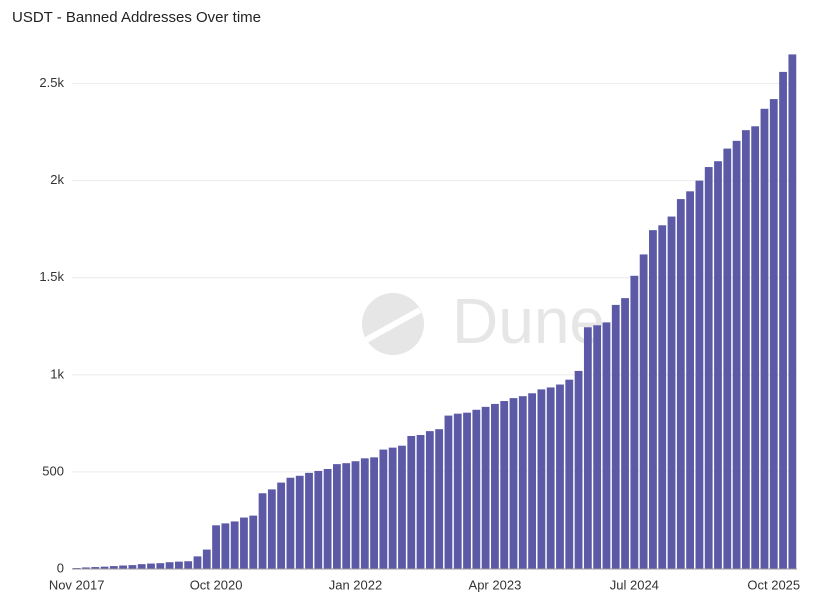 Image resolution: width=823 pixels, height=600 pixels. Describe the element at coordinates (136, 17) in the screenshot. I see `chart-title: USDT - Banned Addresses Over time` at that location.